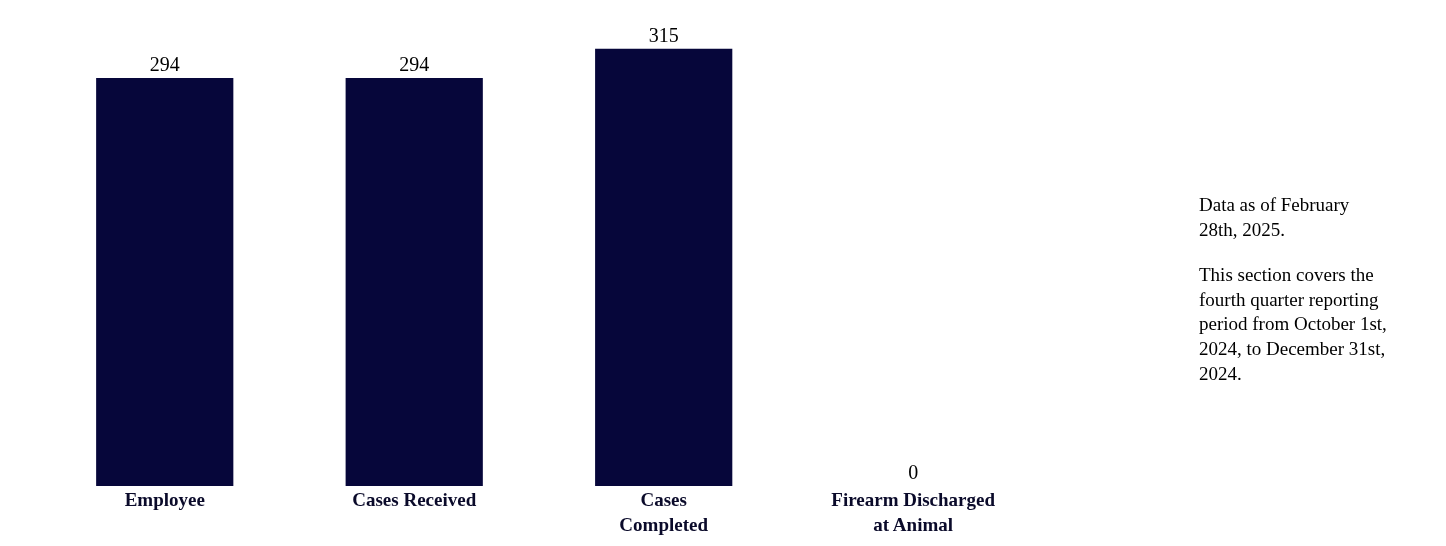 The image size is (1446, 546). What do you see at coordinates (414, 499) in the screenshot?
I see `x-tick-label: Cases Received` at bounding box center [414, 499].